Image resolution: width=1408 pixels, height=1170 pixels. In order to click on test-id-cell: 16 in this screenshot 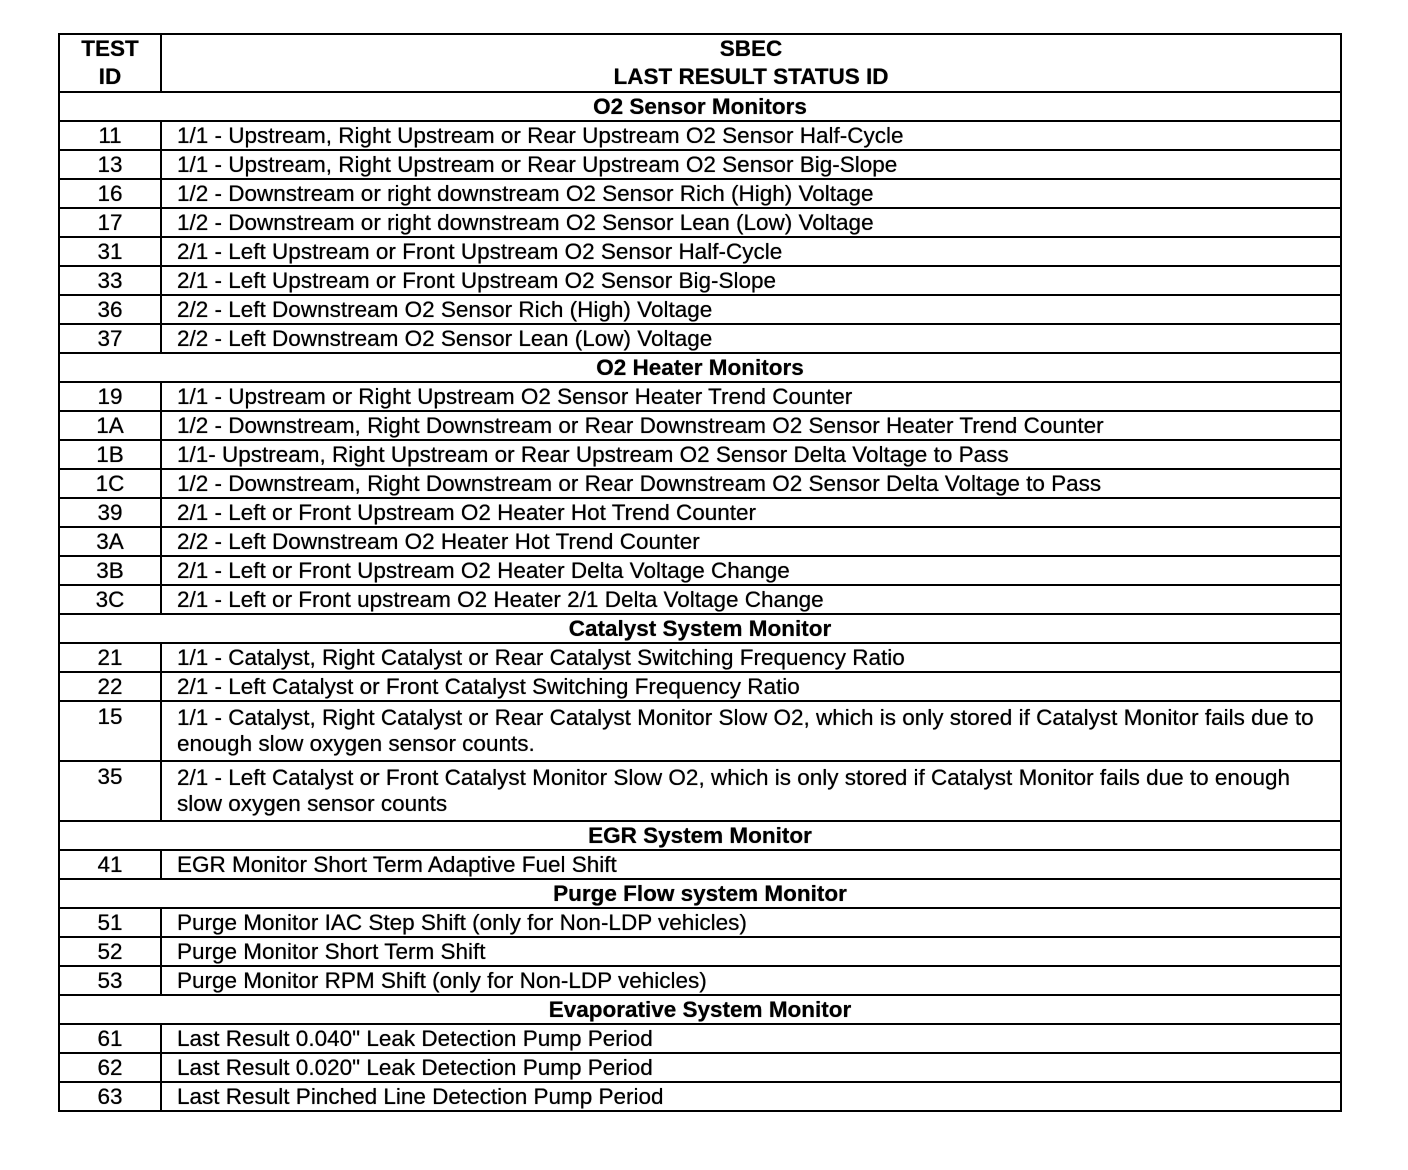, I will do `click(110, 193)`.